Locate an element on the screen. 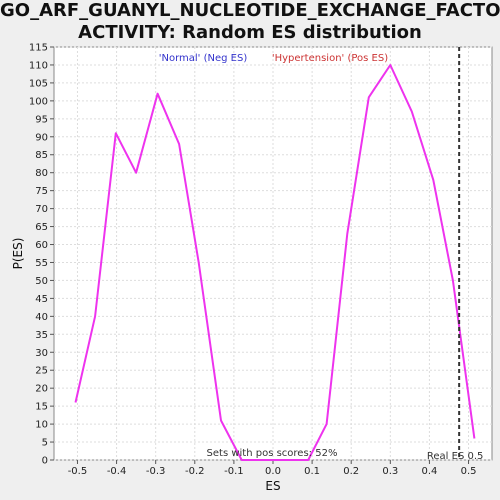  y-tick-label: 105 is located at coordinates (38, 83).